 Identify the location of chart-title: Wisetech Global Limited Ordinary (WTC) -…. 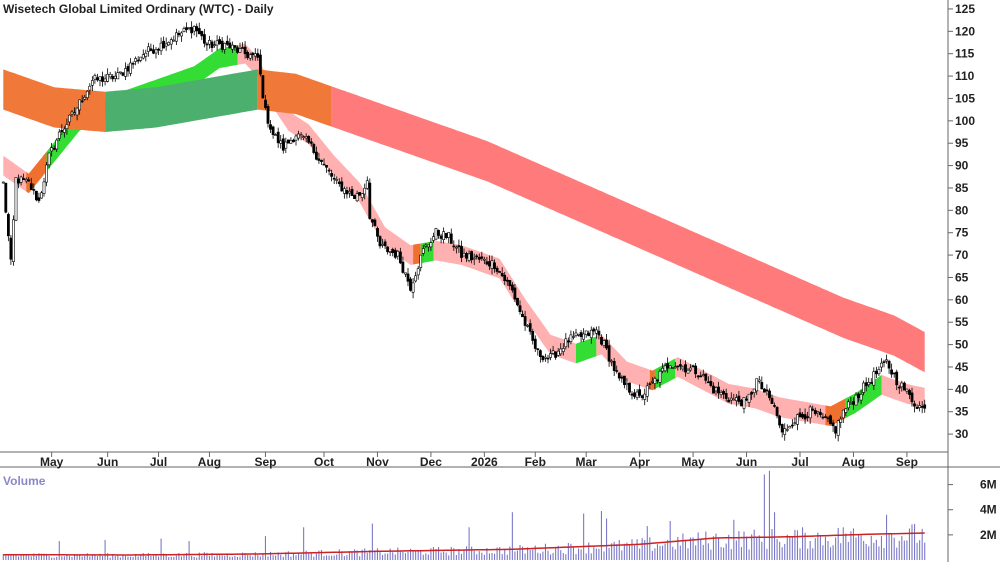
(138, 9).